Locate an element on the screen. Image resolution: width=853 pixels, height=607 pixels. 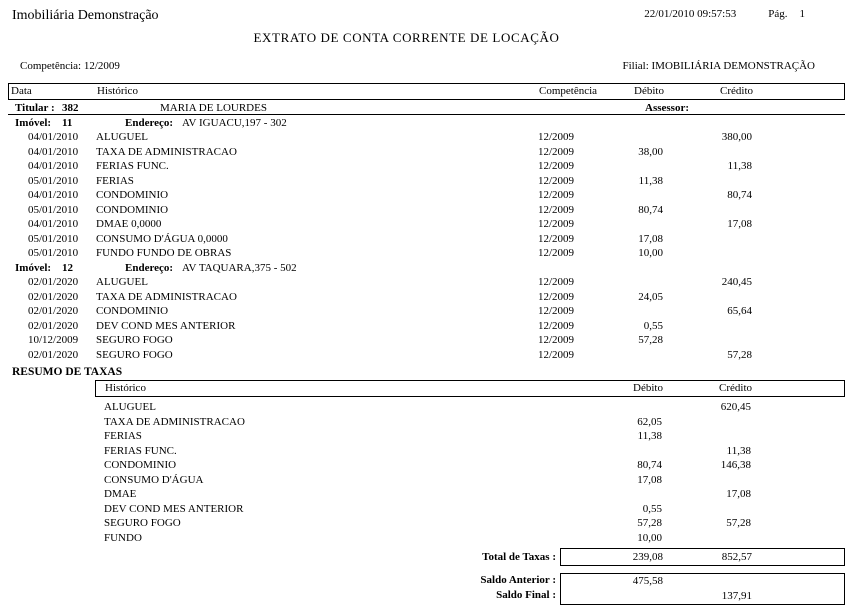
competencia-value: 12/2009 is located at coordinates (101, 66).